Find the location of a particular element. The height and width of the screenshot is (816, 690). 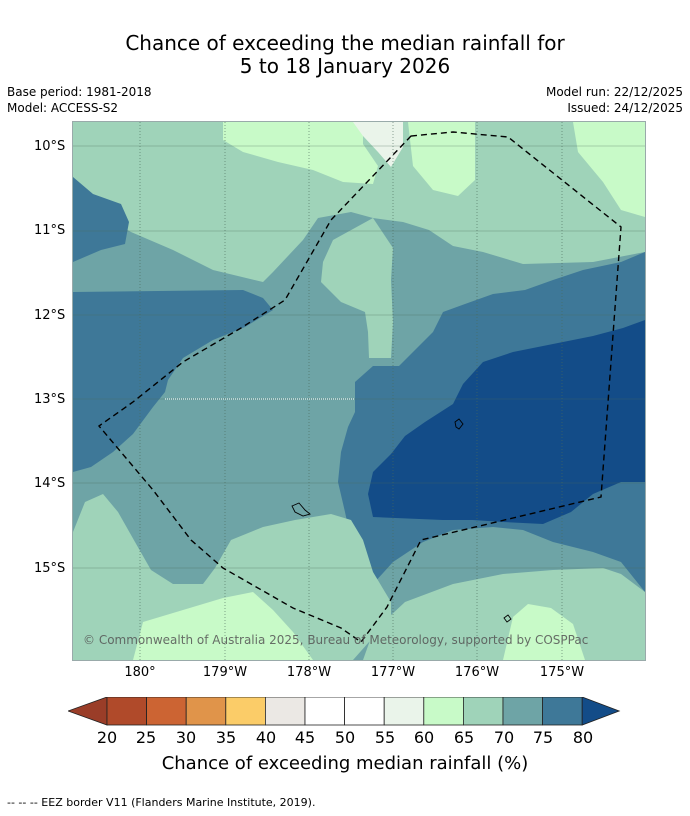

lon-label-175w: 175°W is located at coordinates (562, 672).